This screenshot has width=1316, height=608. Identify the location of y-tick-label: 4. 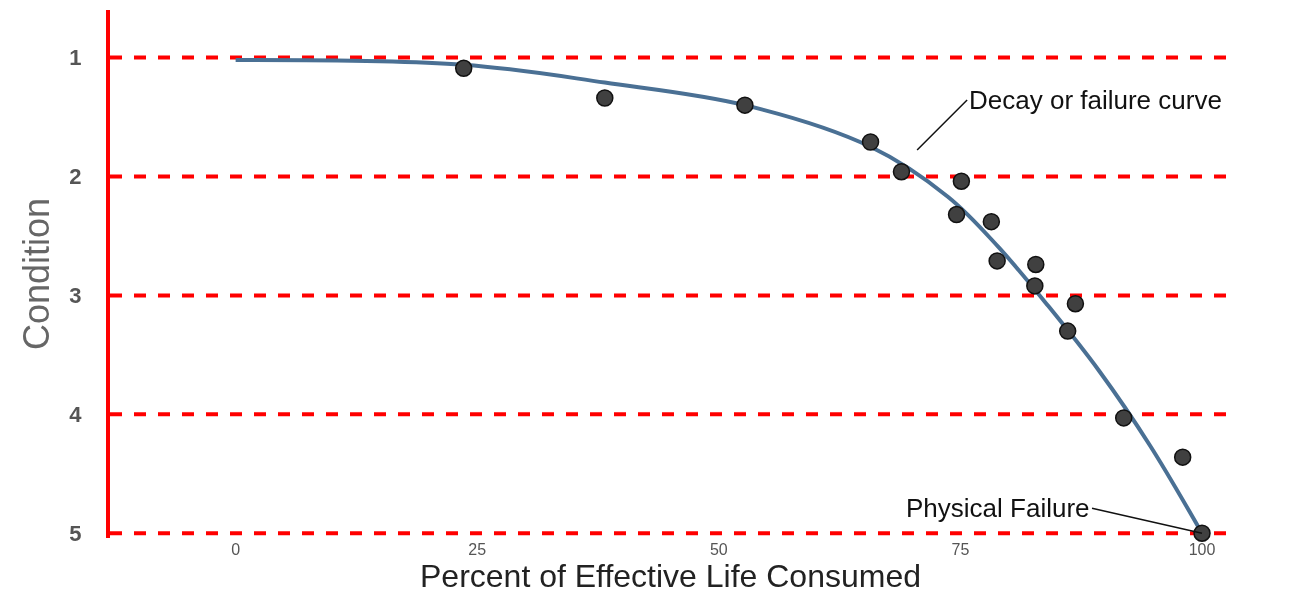
(76, 415).